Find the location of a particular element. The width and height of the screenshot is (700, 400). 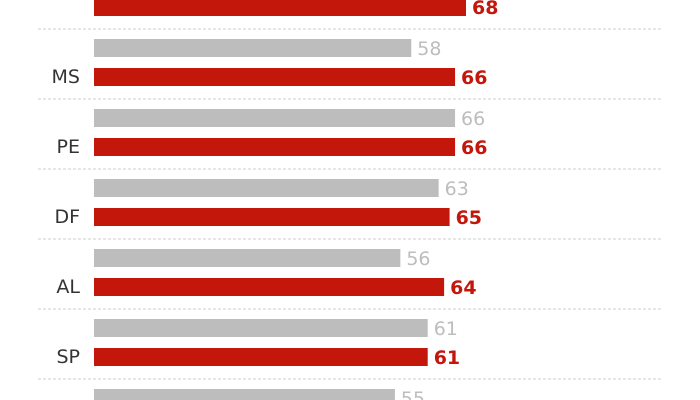

value-label-previous: 58 is located at coordinates (429, 49).